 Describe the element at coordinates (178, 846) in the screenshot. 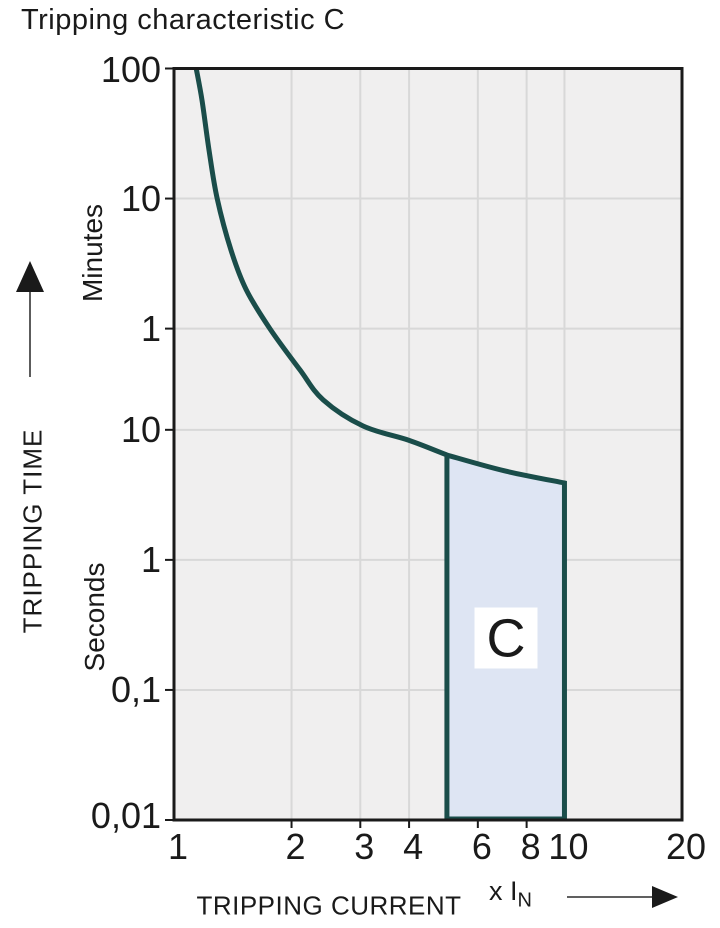

I see `x-tick-label: 1` at that location.